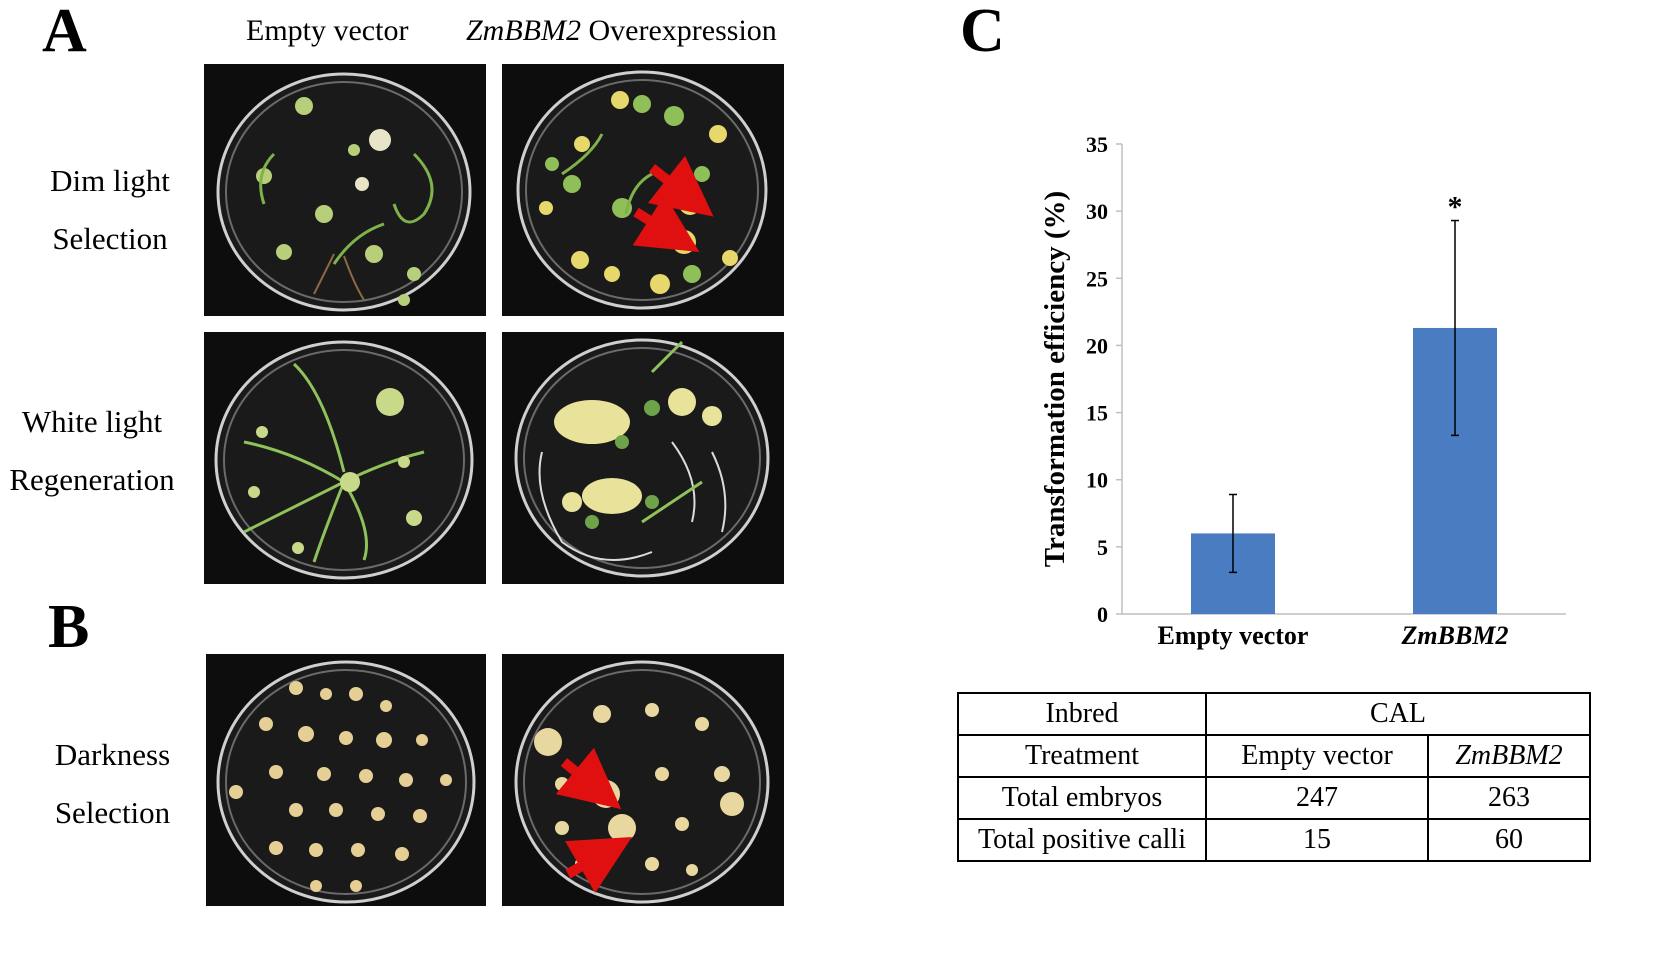 The image size is (1654, 958). What do you see at coordinates (92, 479) in the screenshot?
I see `row-label-line: Regeneration` at bounding box center [92, 479].